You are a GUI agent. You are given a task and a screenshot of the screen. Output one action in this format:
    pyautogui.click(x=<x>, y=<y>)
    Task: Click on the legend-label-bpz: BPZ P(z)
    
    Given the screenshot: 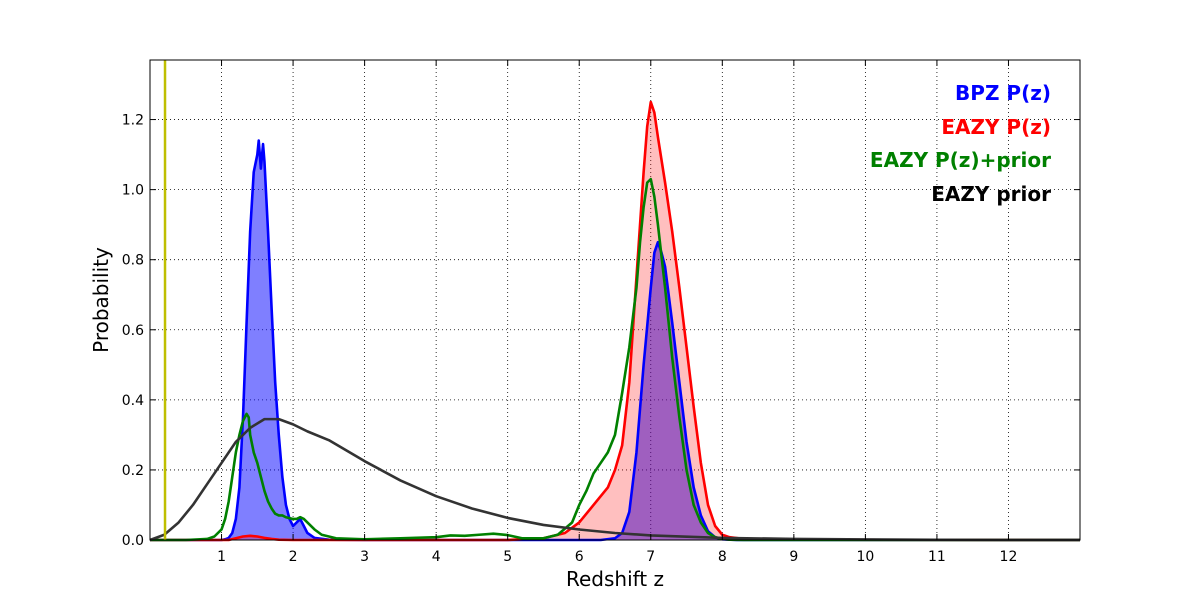 What is the action you would take?
    pyautogui.click(x=1003, y=93)
    